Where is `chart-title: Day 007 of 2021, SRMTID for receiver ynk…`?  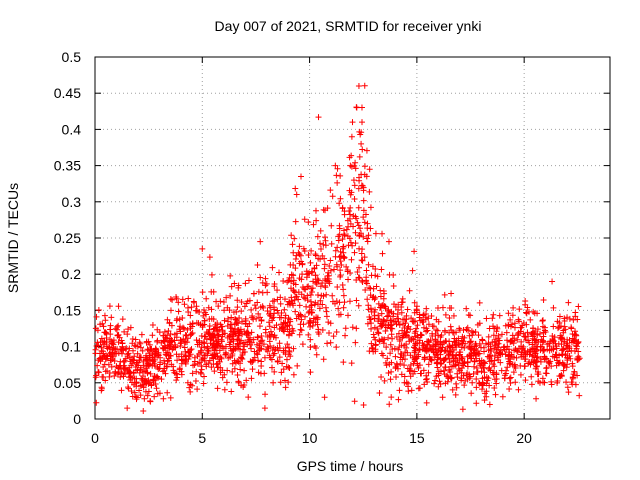 chart-title: Day 007 of 2021, SRMTID for receiver ynk… is located at coordinates (348, 26).